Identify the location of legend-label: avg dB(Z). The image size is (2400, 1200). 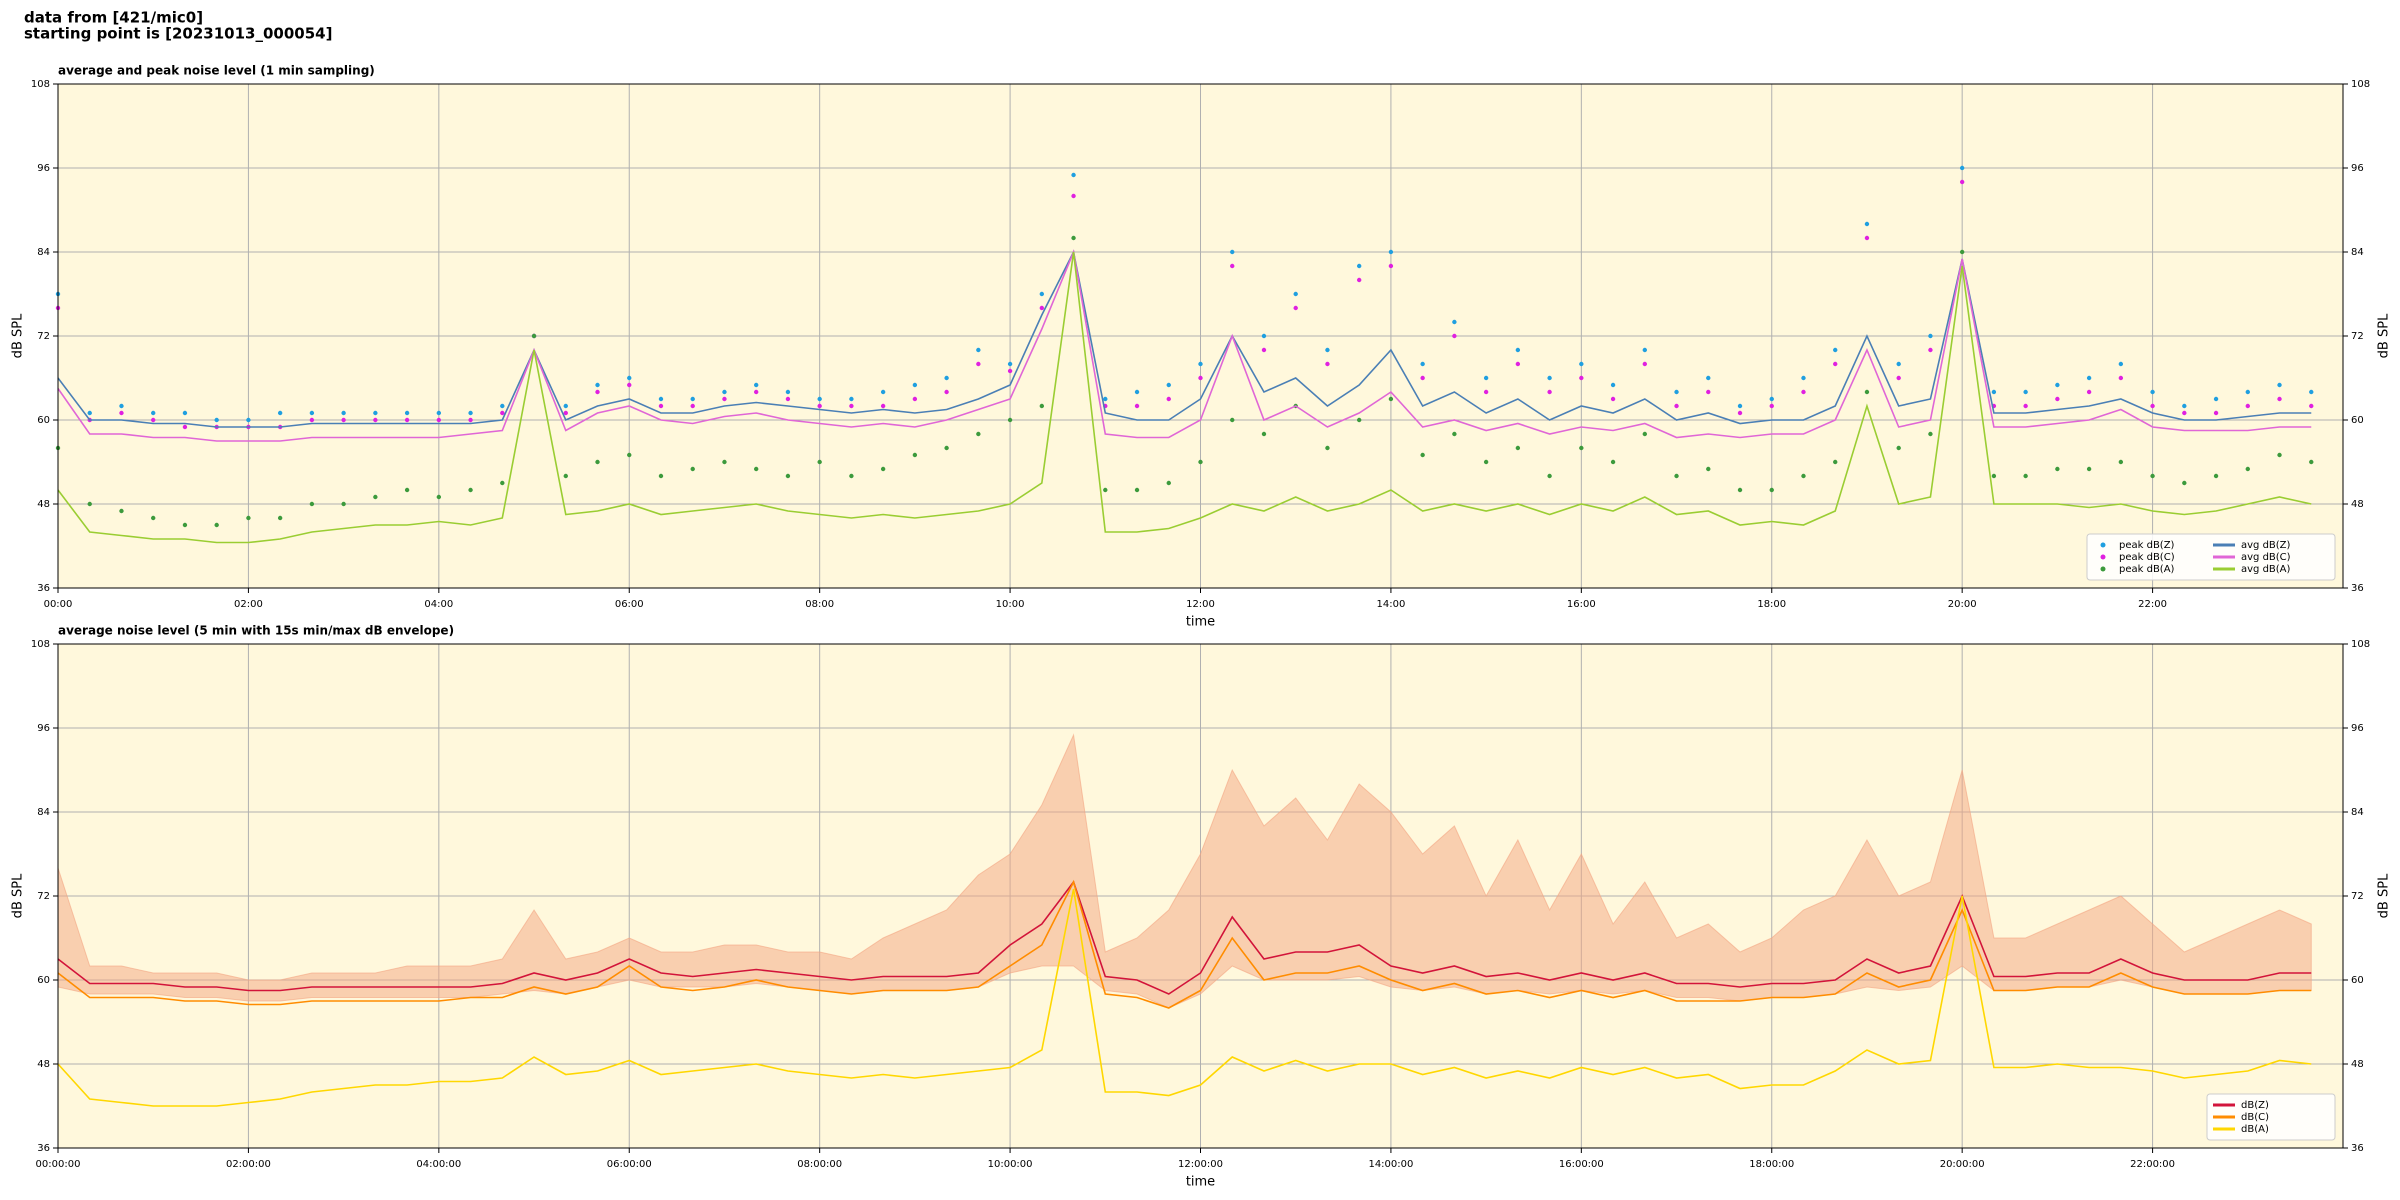
(2266, 545).